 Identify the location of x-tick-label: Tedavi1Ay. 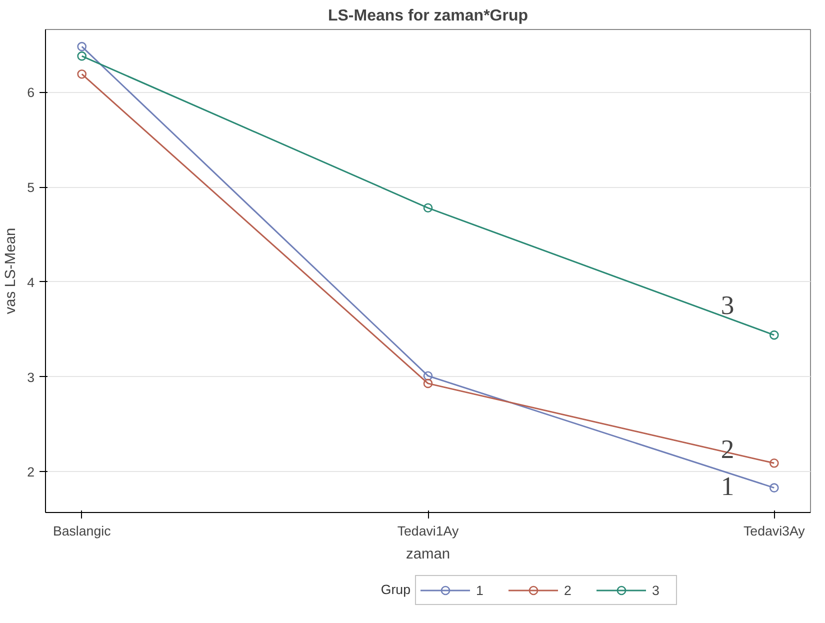
(428, 531).